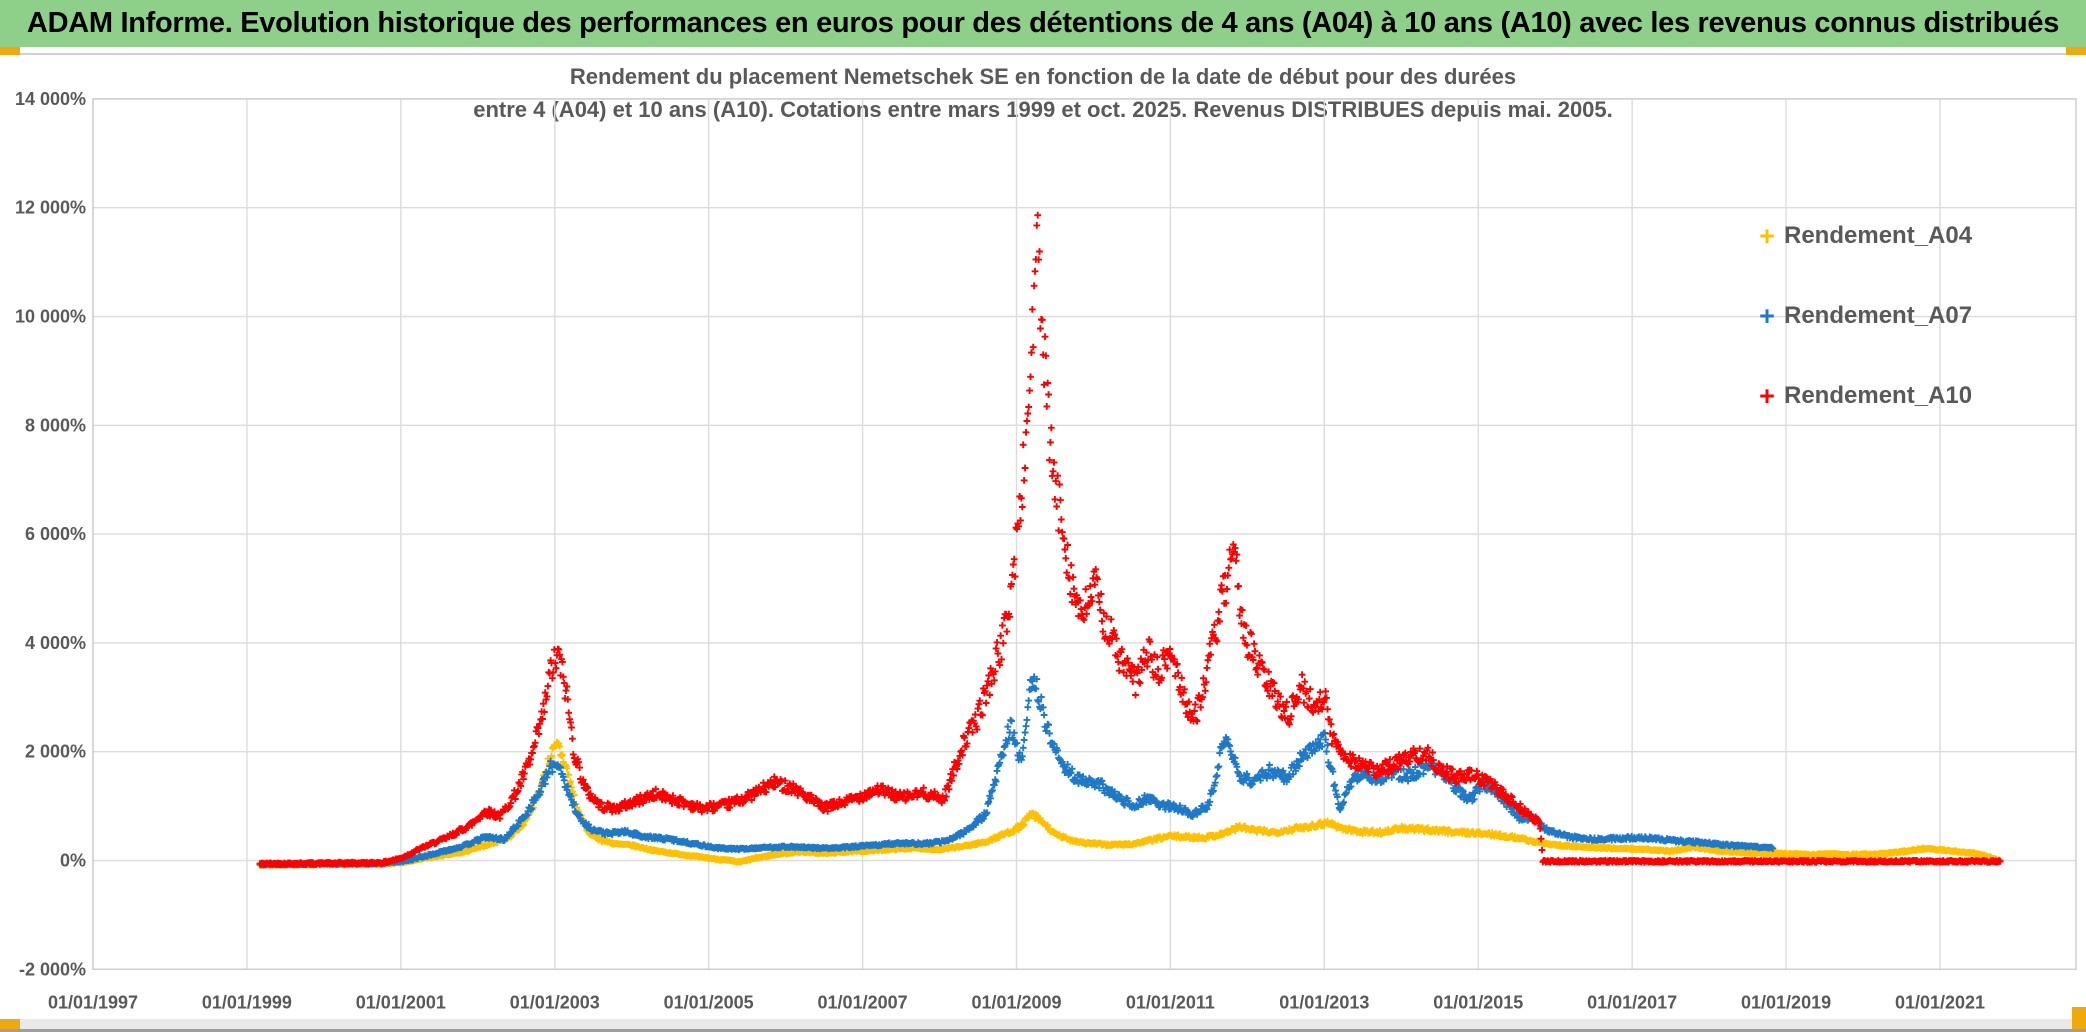  I want to click on bottom-scroll-strip, so click(1043, 1024).